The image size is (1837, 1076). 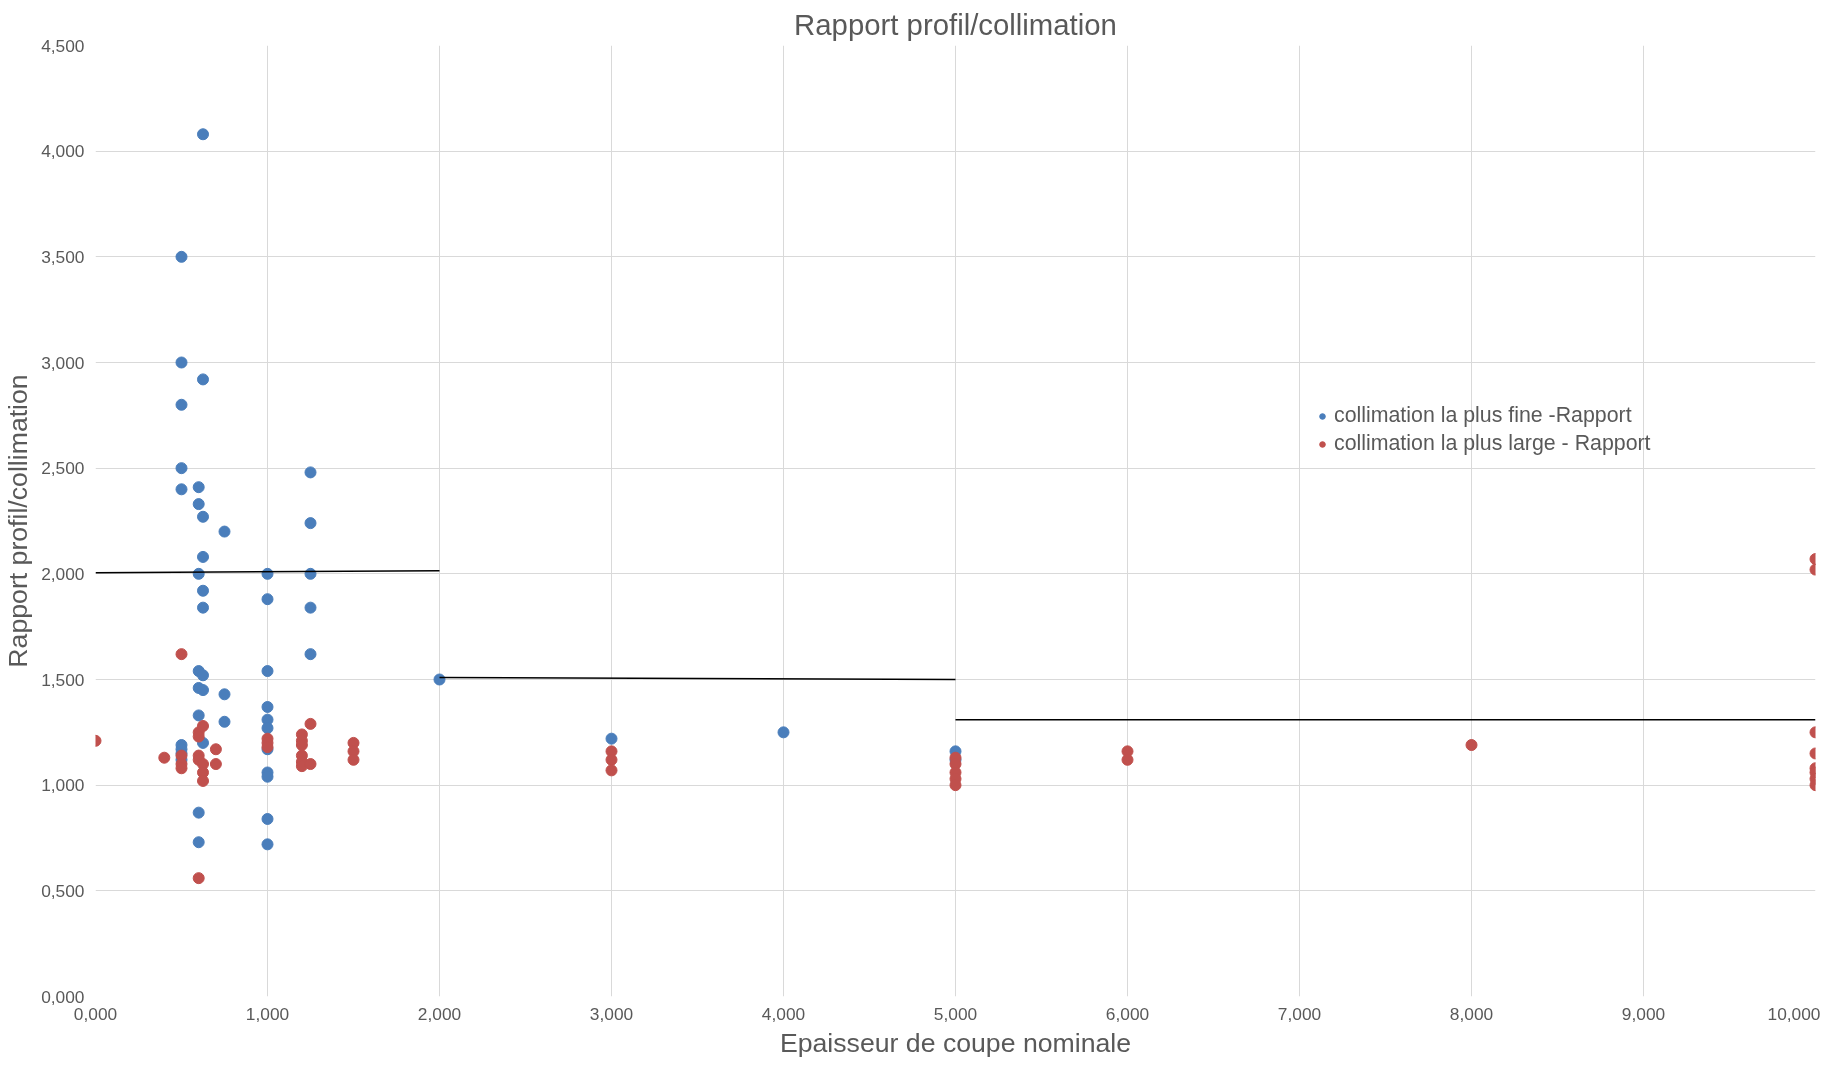 I want to click on x-tick-label: 9,000, so click(x=1643, y=1013).